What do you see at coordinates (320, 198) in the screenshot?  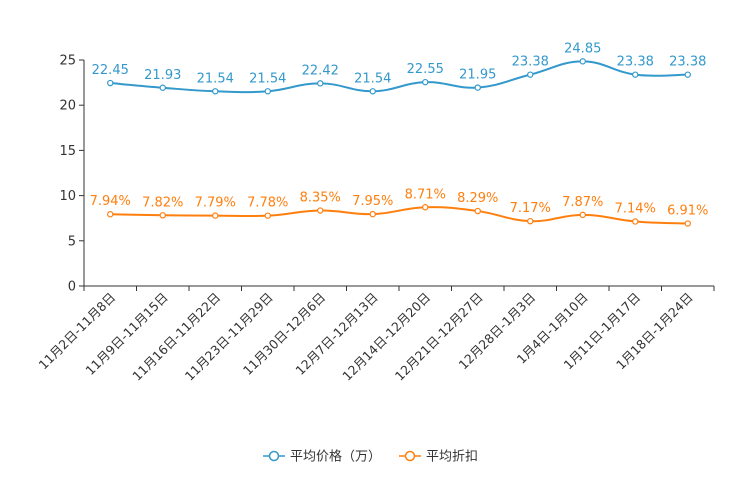 I see `data-label: 8.35%` at bounding box center [320, 198].